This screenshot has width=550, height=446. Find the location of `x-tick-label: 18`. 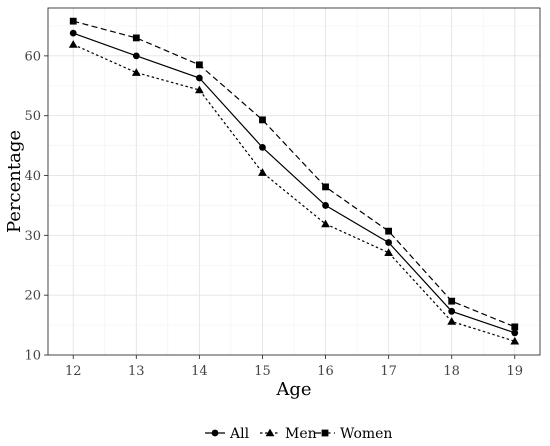

x-tick-label: 18 is located at coordinates (451, 371).